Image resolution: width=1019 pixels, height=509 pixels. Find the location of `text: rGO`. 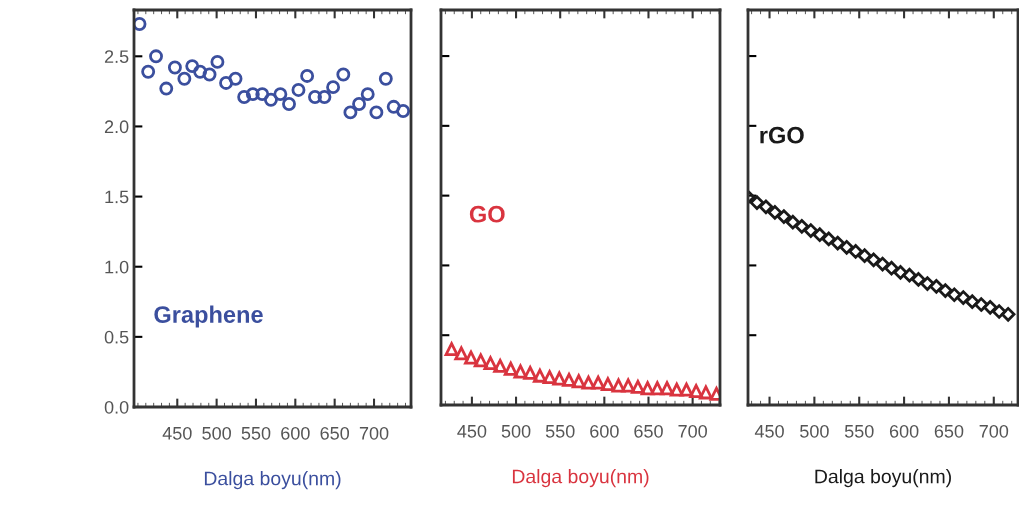

text: rGO is located at coordinates (782, 135).